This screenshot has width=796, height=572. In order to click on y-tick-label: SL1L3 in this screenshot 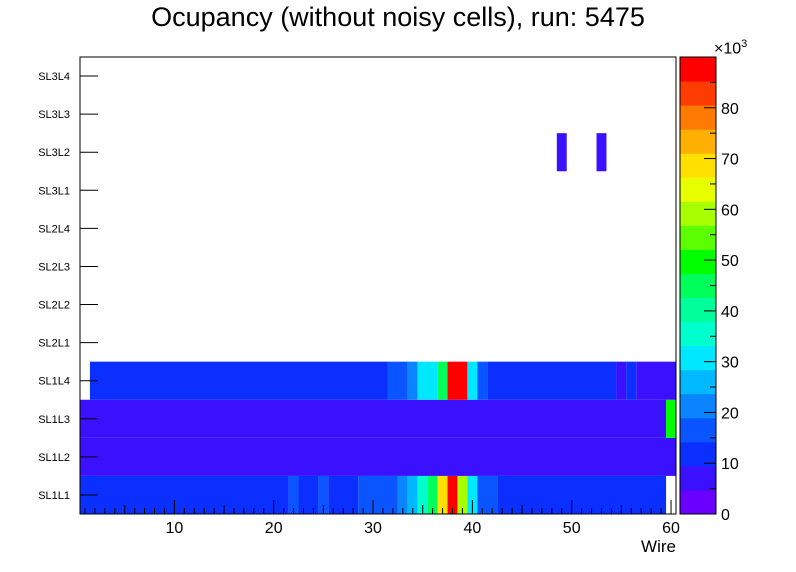, I will do `click(54, 420)`.